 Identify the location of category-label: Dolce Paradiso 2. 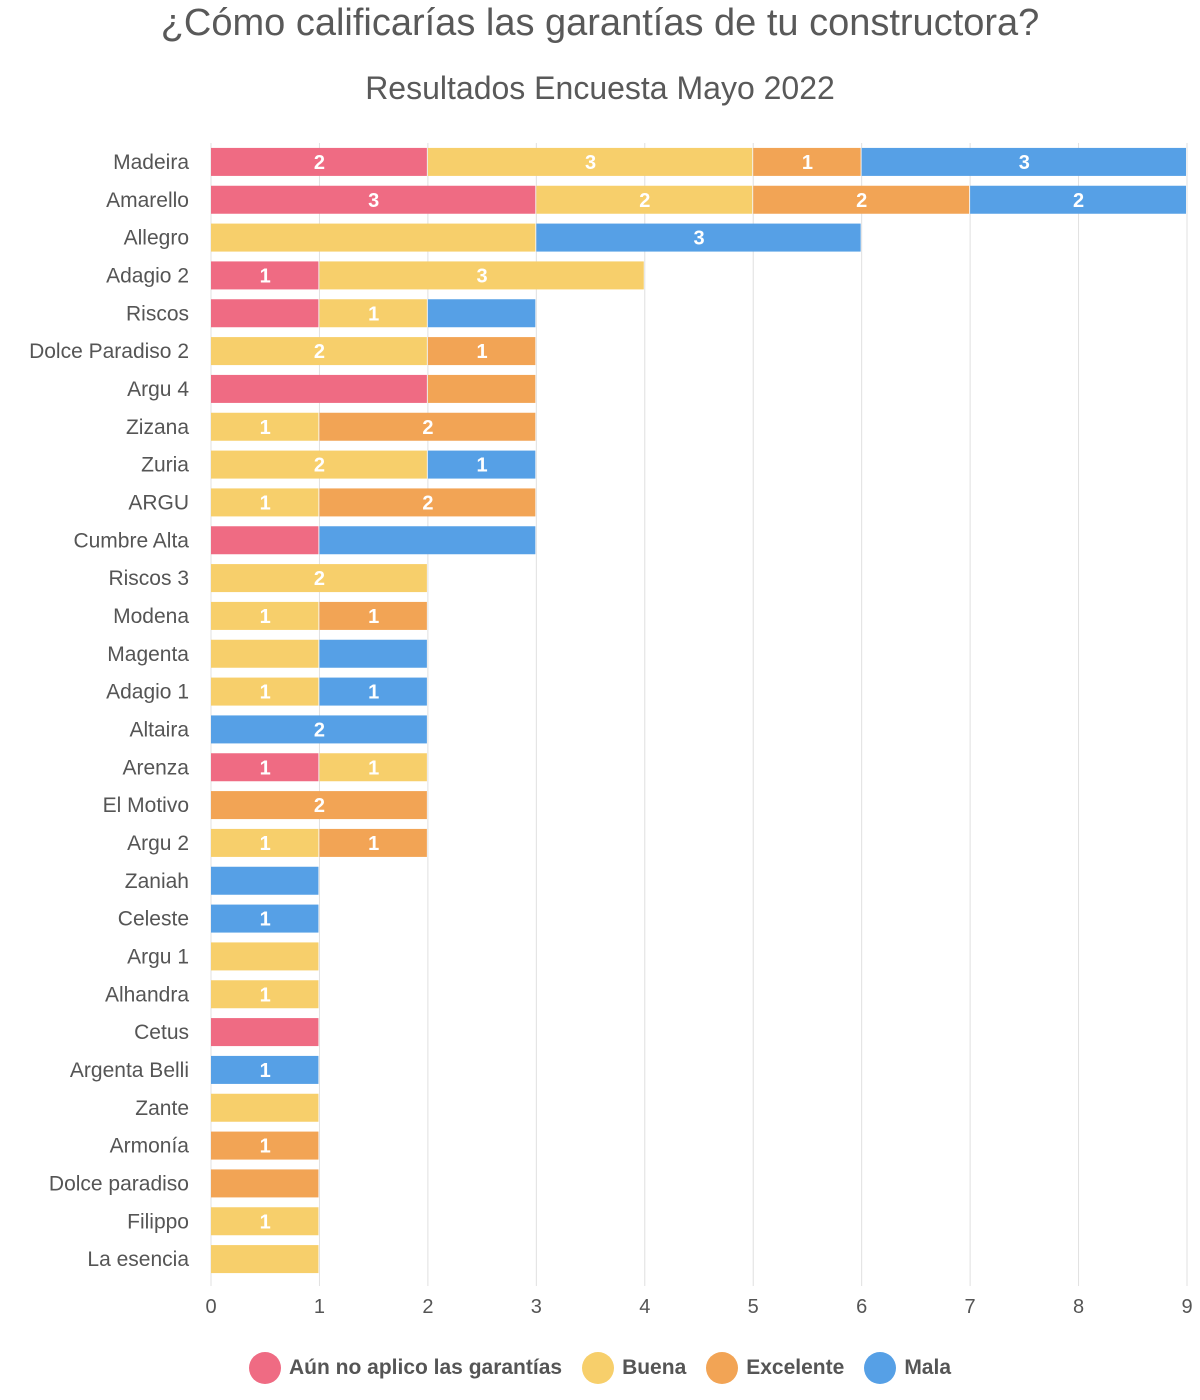
(109, 351).